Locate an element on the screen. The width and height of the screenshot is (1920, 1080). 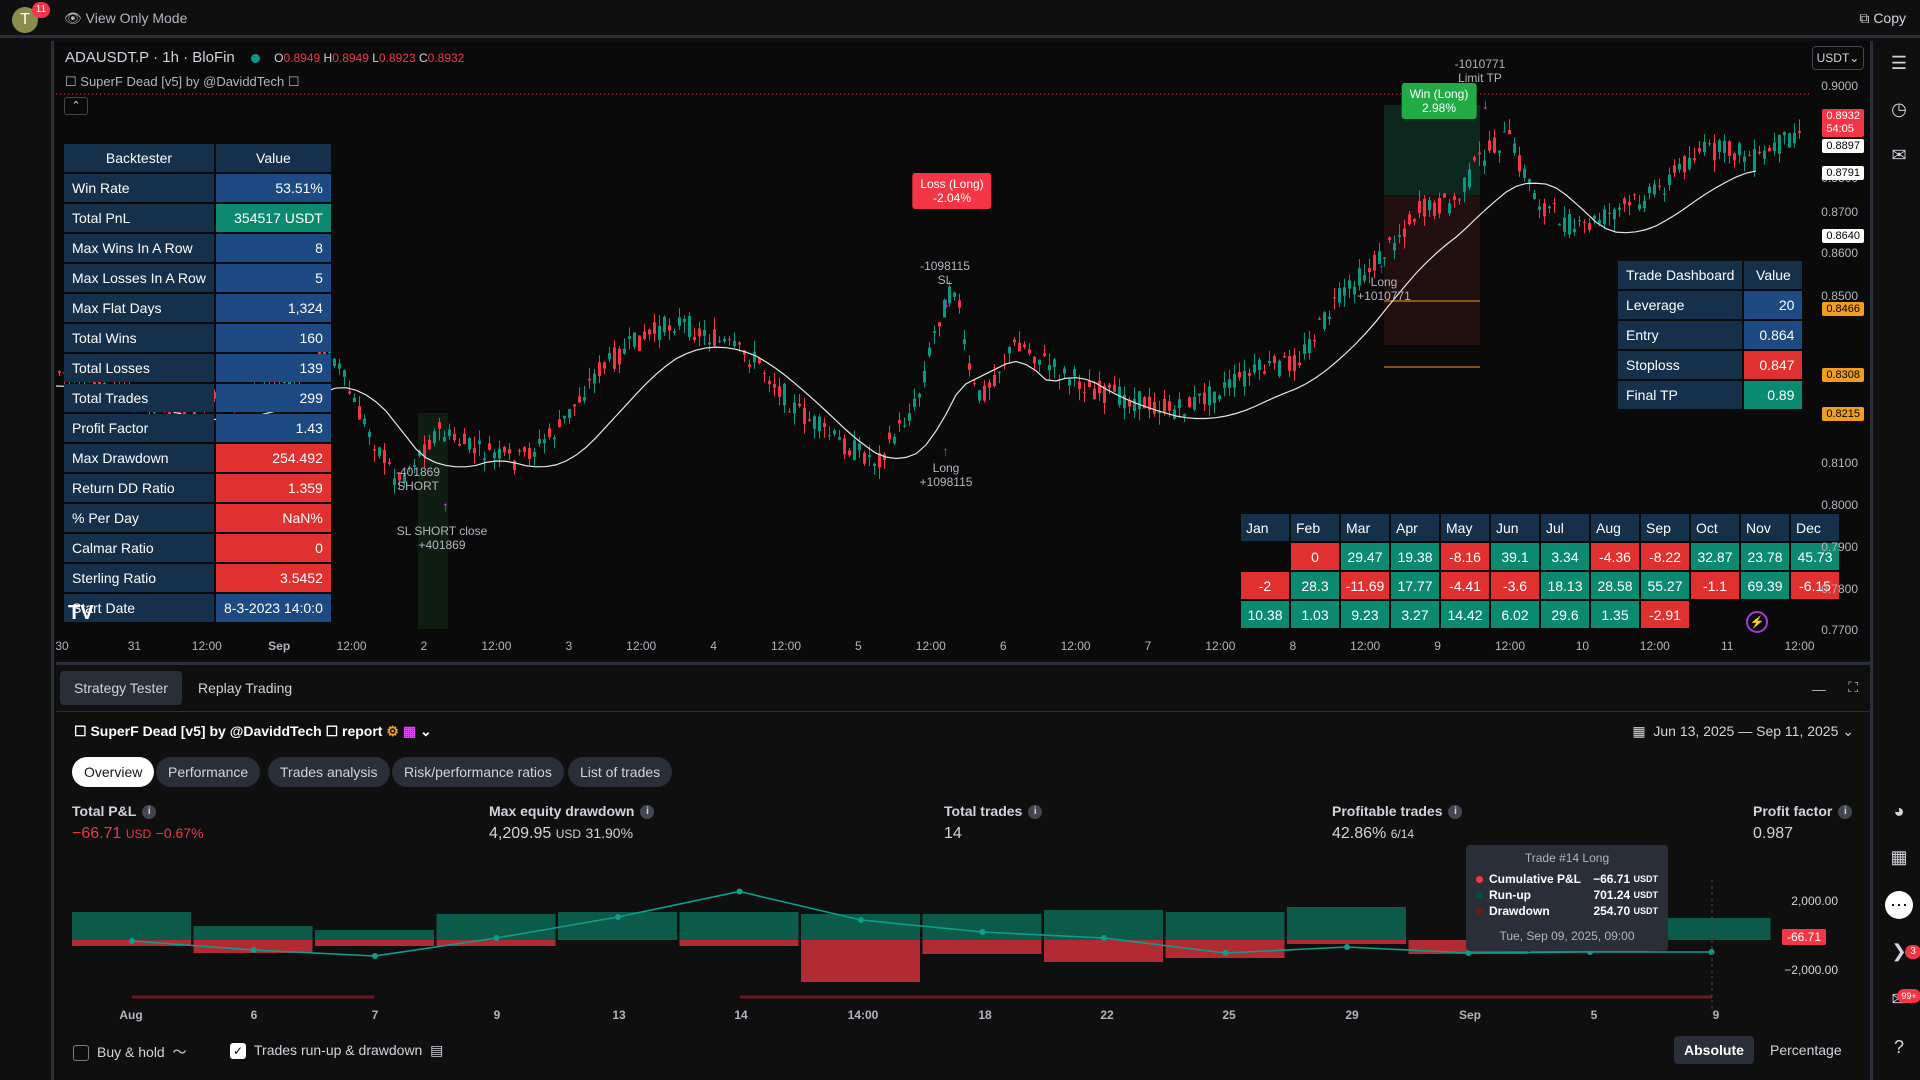
subtab-risk-ratios: Risk/performance ratios is located at coordinates (478, 772).